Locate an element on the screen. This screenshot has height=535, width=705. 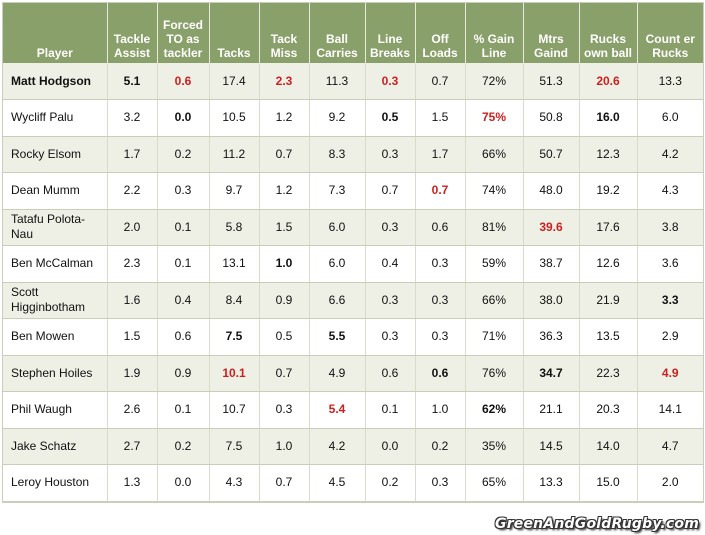
column-header: Tackle Assist is located at coordinates (132, 33).